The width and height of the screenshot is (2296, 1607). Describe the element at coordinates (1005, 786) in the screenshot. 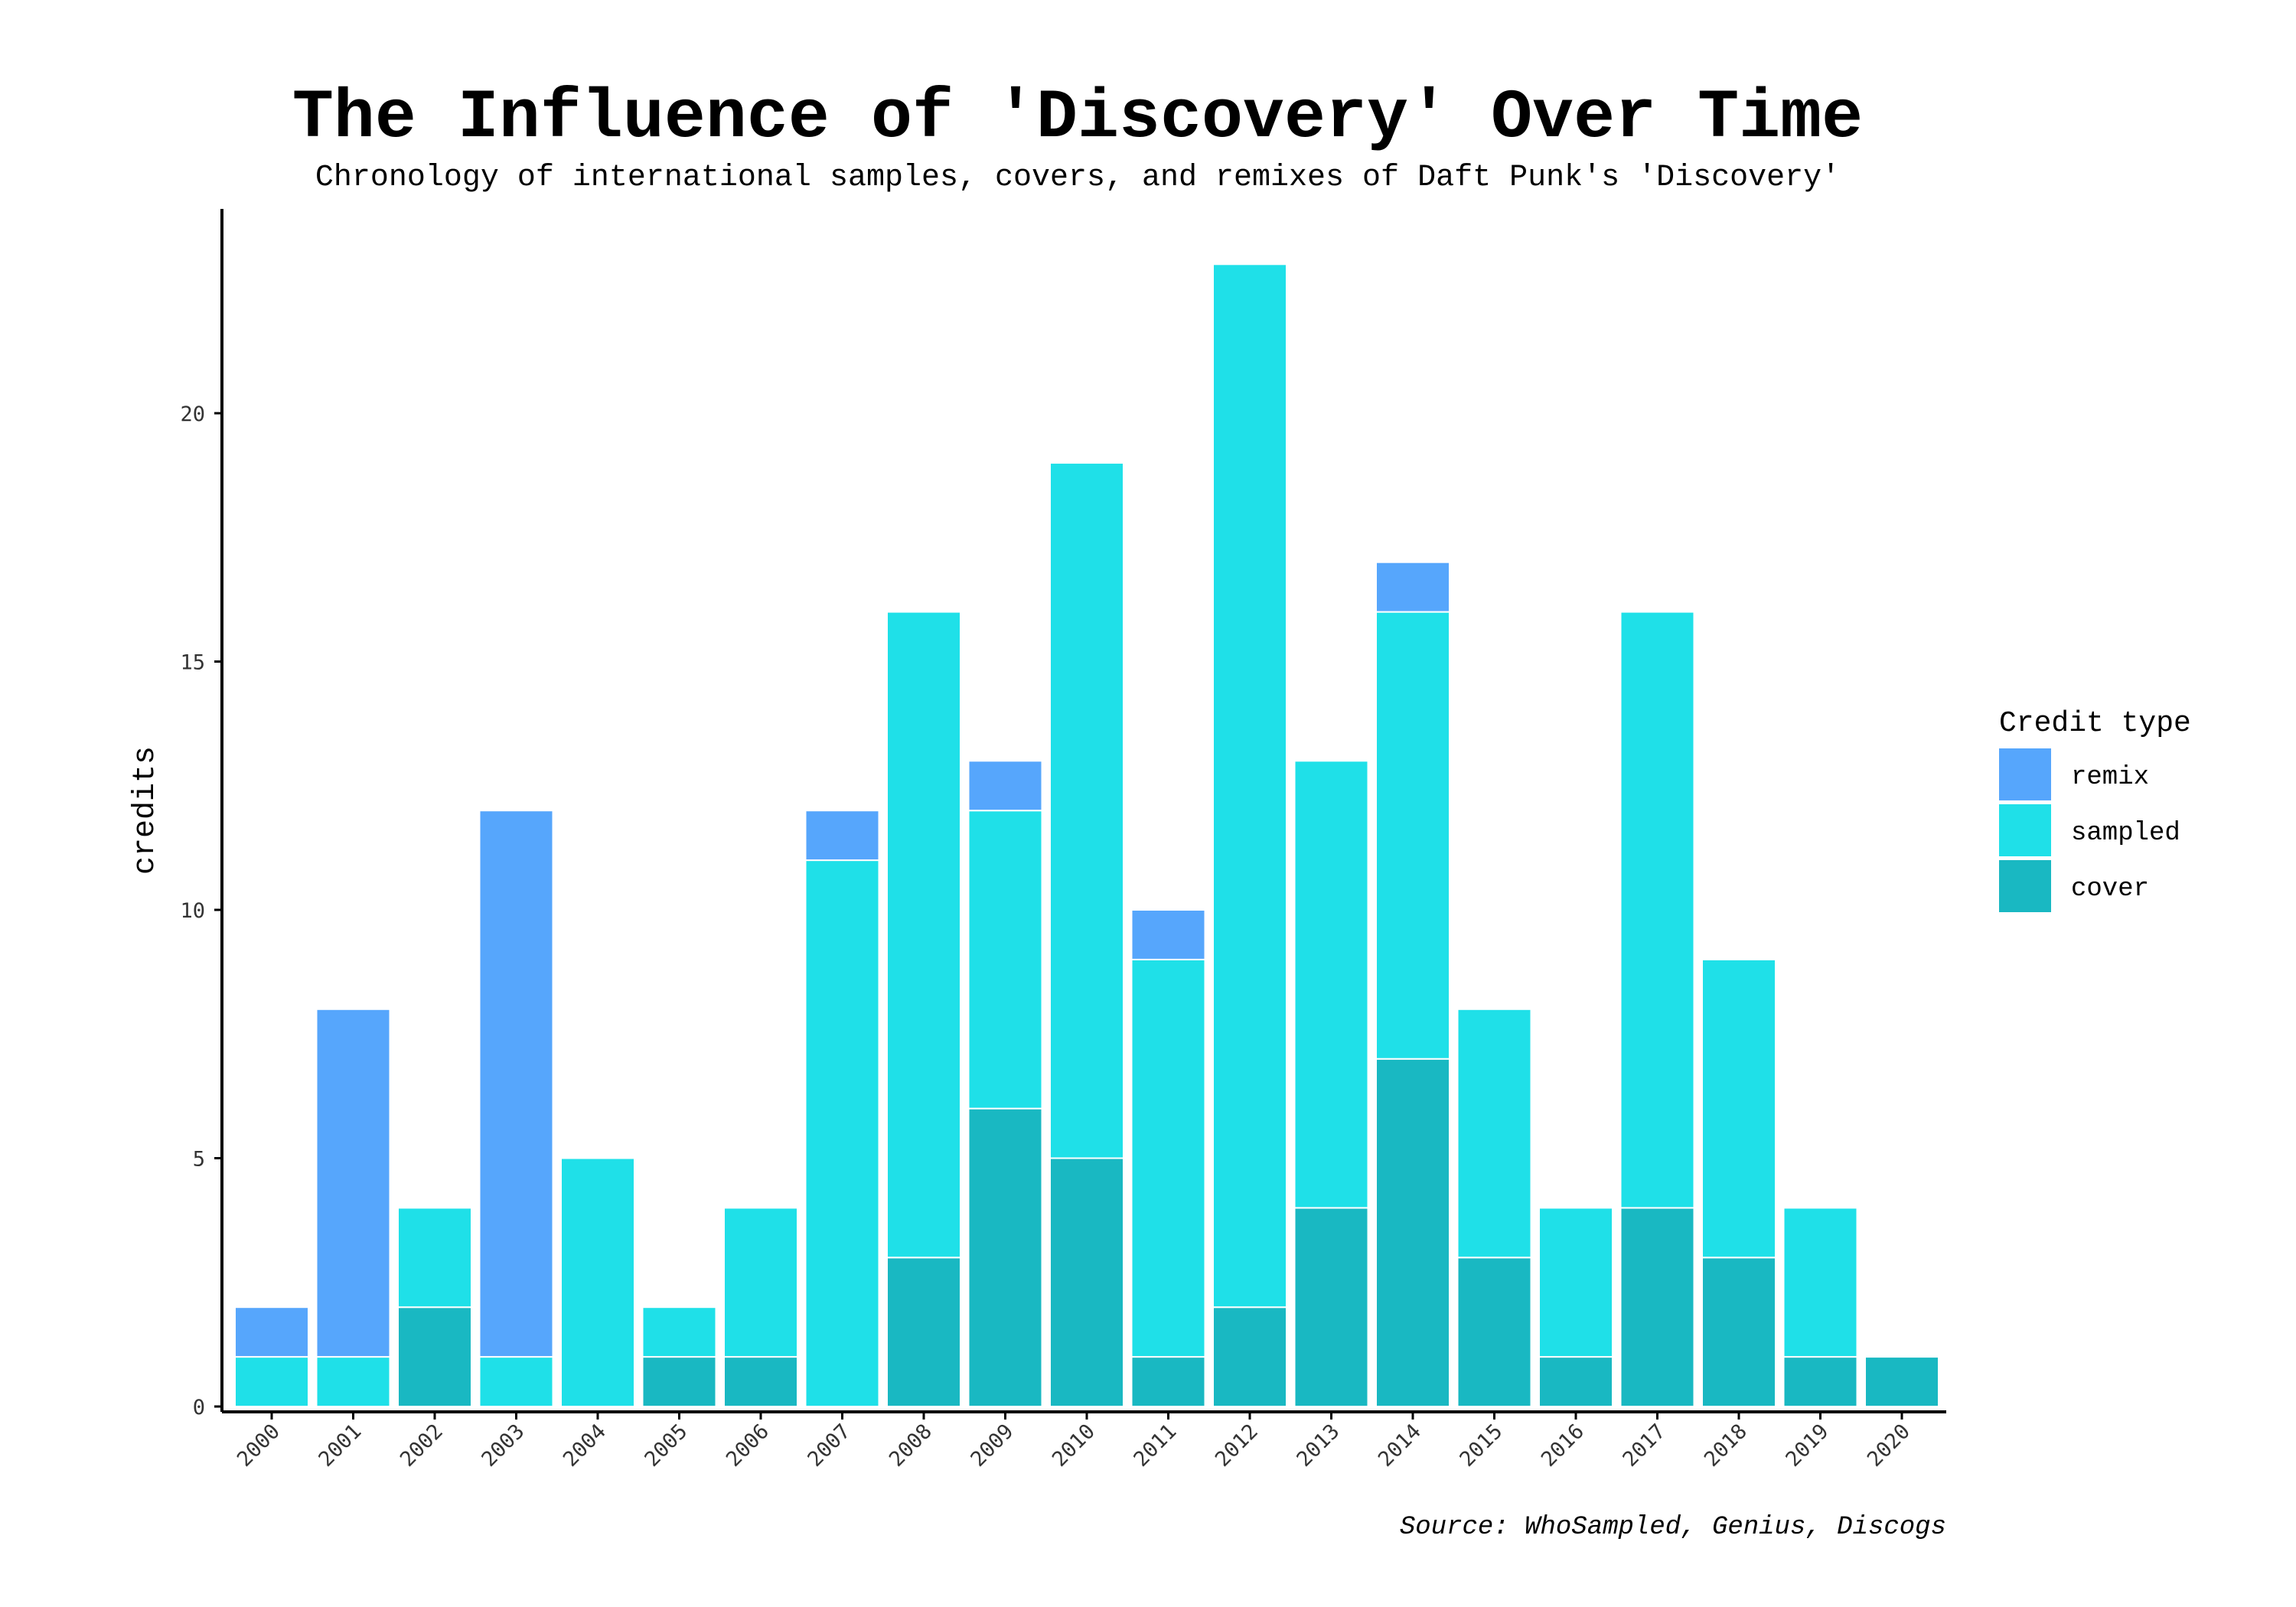

I see `bar-remix-2009` at that location.